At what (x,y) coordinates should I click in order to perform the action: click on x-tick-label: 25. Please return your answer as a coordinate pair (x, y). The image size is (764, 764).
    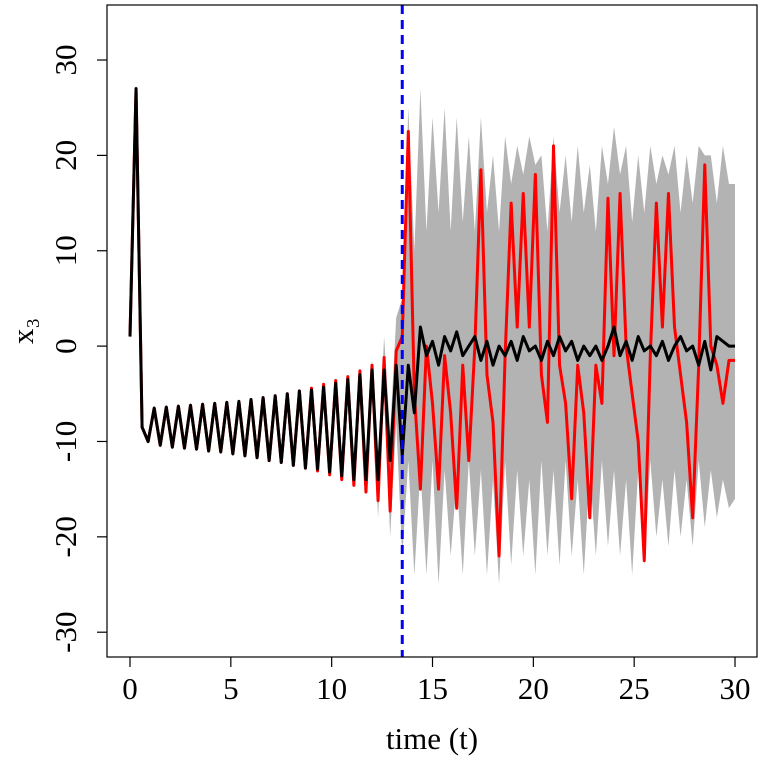
    Looking at the image, I should click on (634, 688).